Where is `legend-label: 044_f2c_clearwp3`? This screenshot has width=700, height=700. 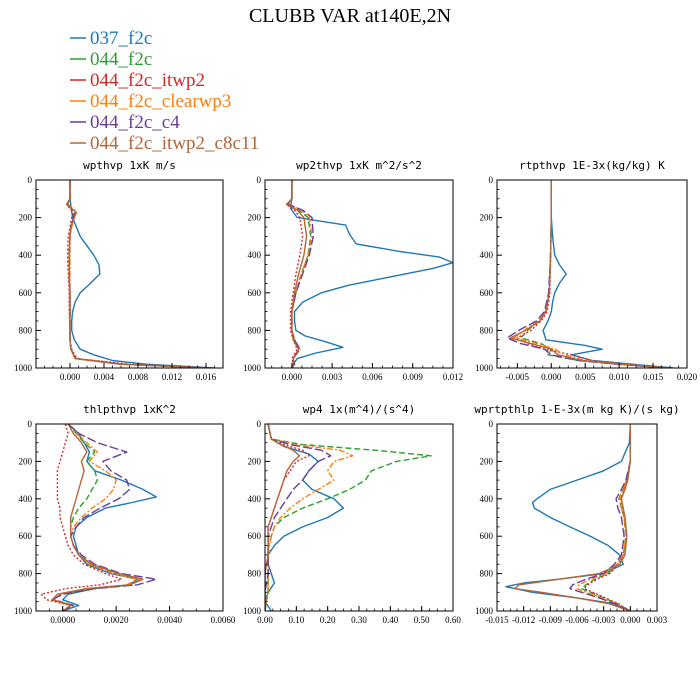 legend-label: 044_f2c_clearwp3 is located at coordinates (160, 101).